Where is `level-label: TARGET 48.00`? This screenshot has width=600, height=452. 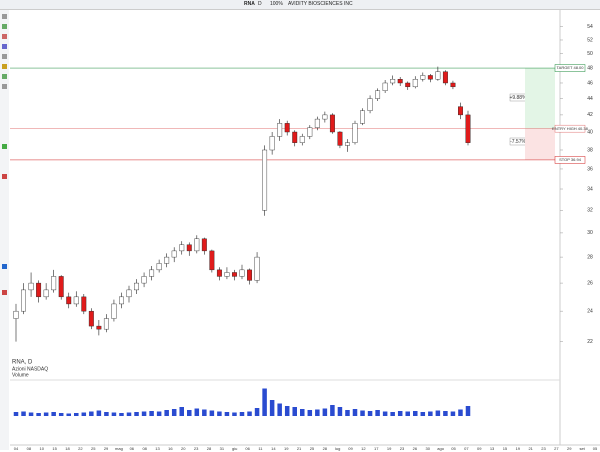 level-label: TARGET 48.00 is located at coordinates (571, 67).